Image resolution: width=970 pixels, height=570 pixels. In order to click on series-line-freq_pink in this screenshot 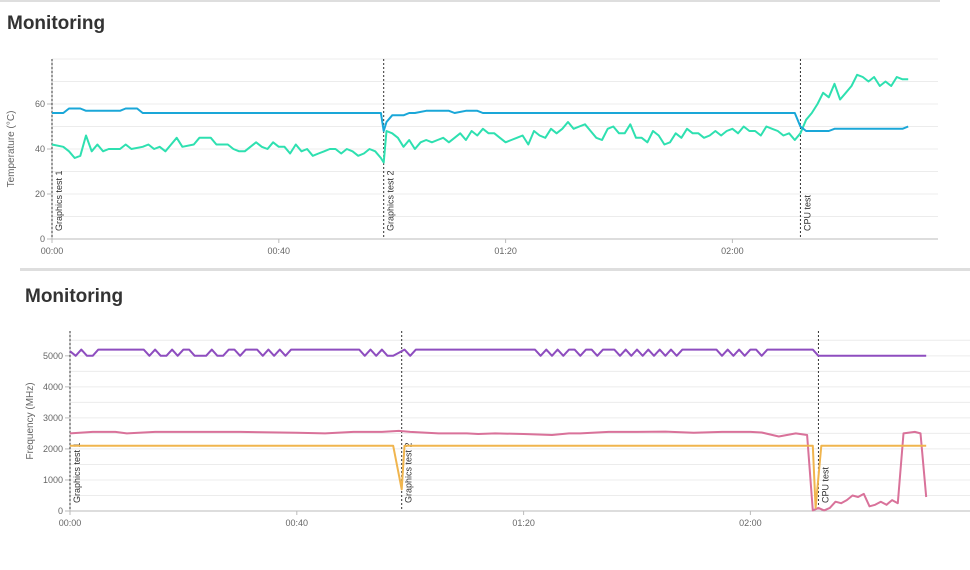, I will do `click(498, 470)`.